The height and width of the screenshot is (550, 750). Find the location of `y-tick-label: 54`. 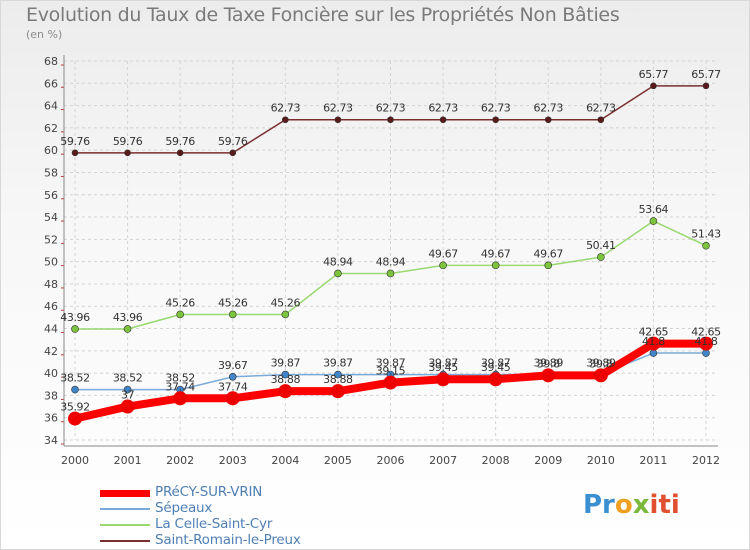

y-tick-label: 54 is located at coordinates (51, 217).